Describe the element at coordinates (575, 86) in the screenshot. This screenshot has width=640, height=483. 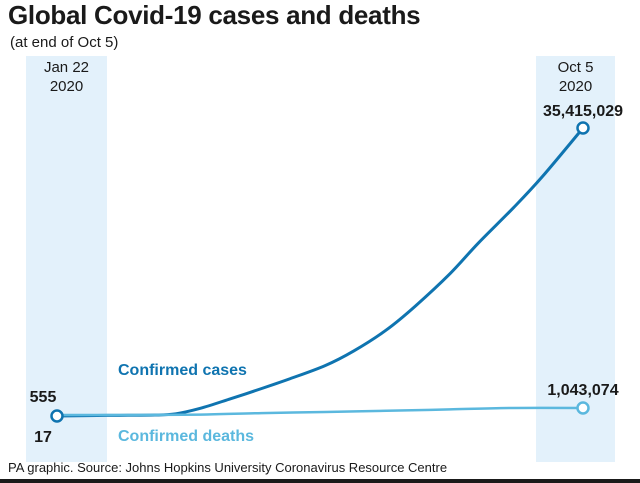
I see `end-date-line2: 2020` at that location.